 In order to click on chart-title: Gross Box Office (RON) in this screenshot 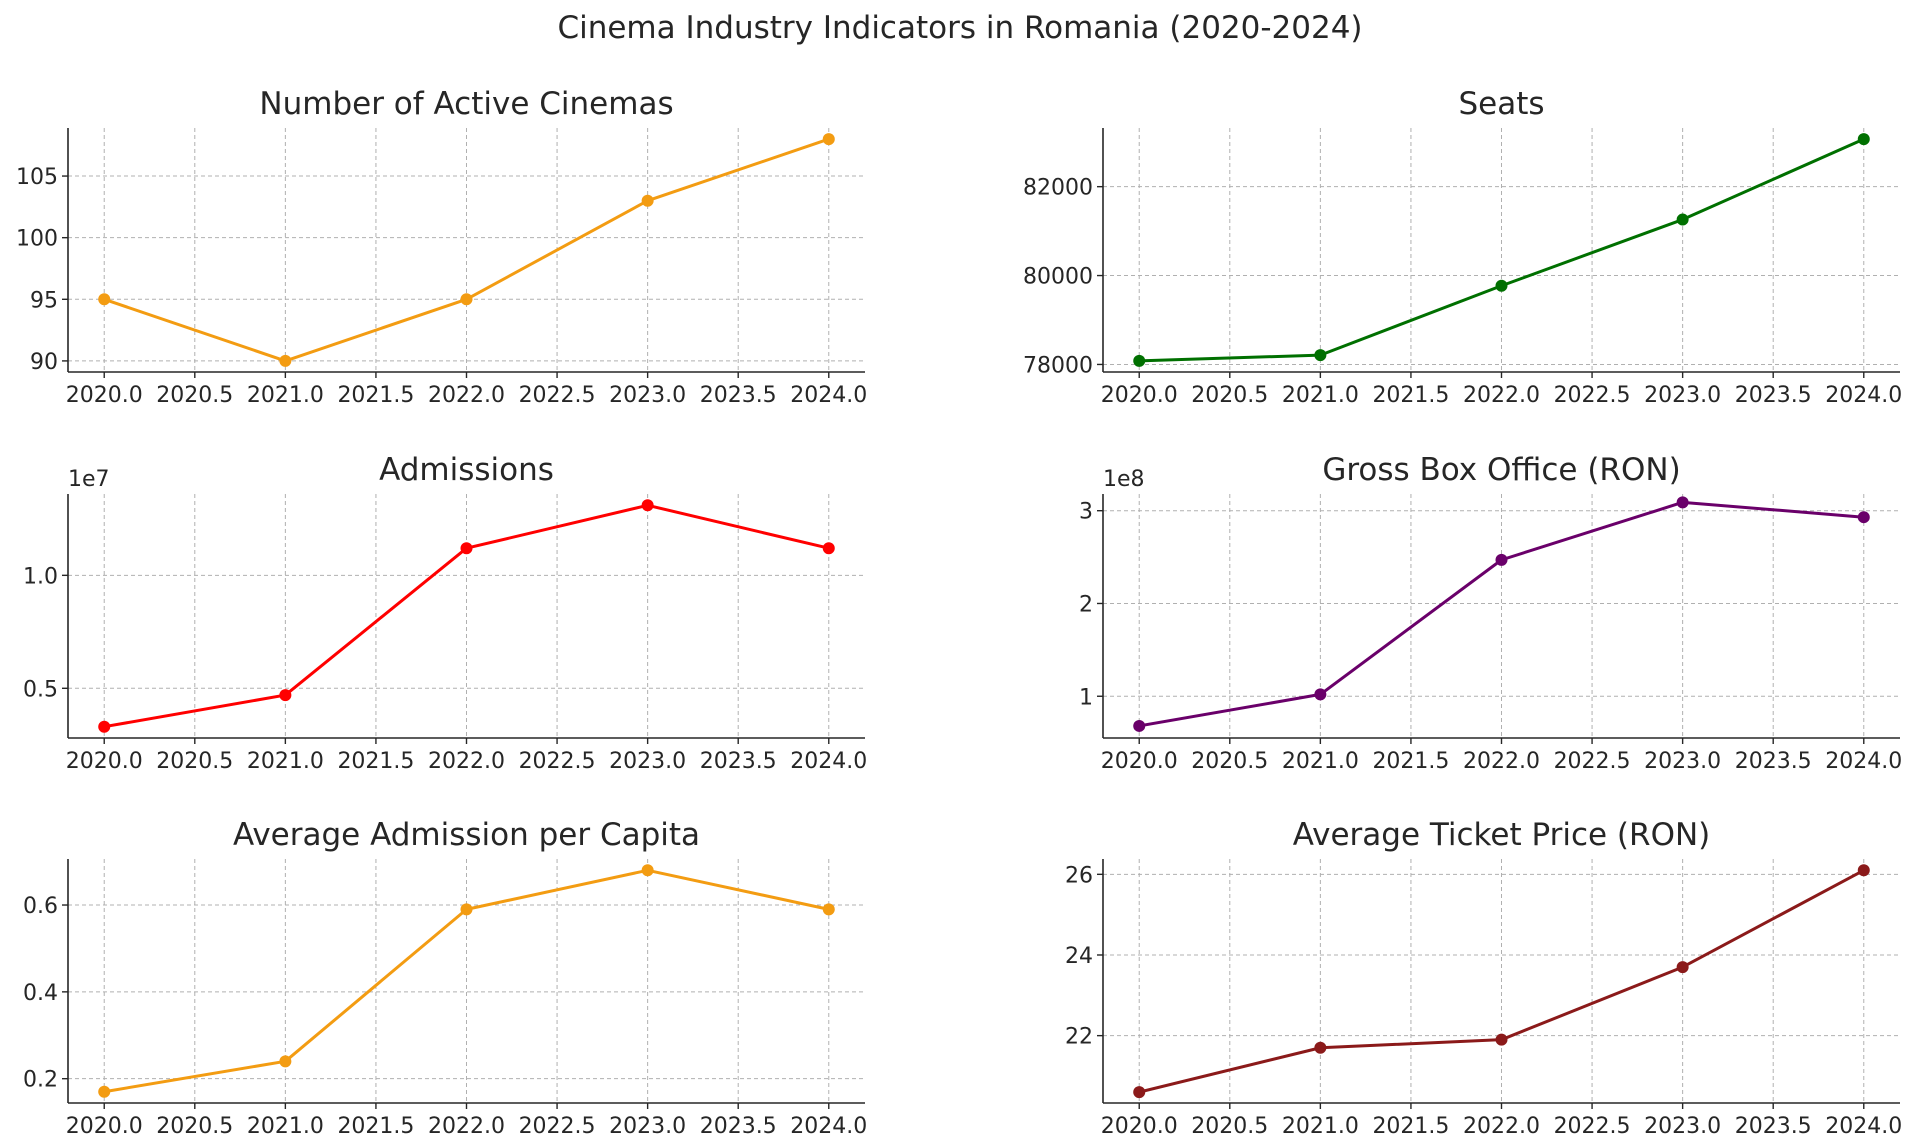, I will do `click(1501, 470)`.